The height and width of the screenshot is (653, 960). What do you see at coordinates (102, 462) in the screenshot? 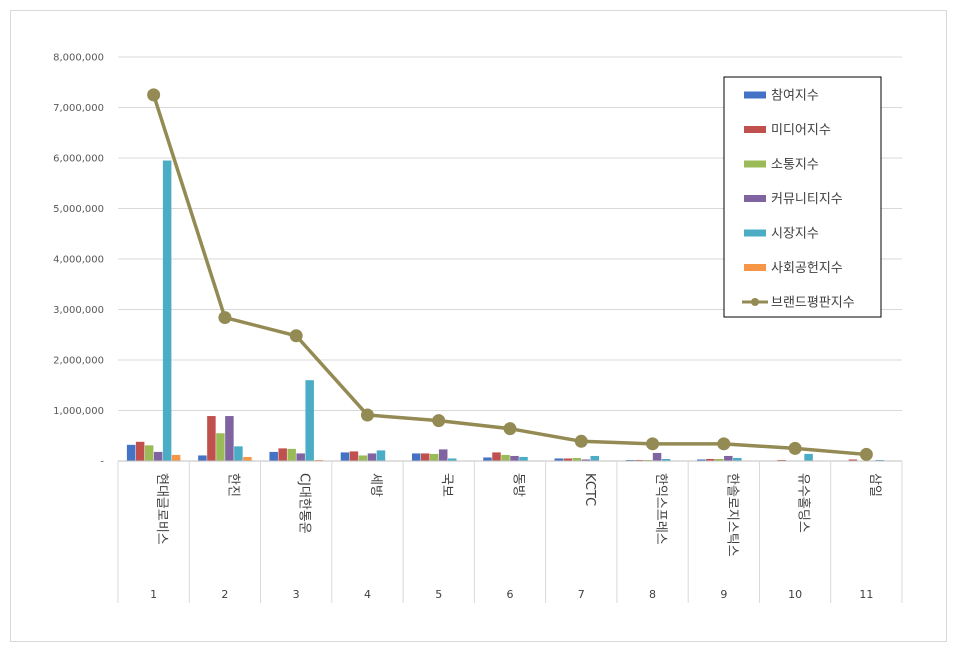
I see `y-tick-label: -` at bounding box center [102, 462].